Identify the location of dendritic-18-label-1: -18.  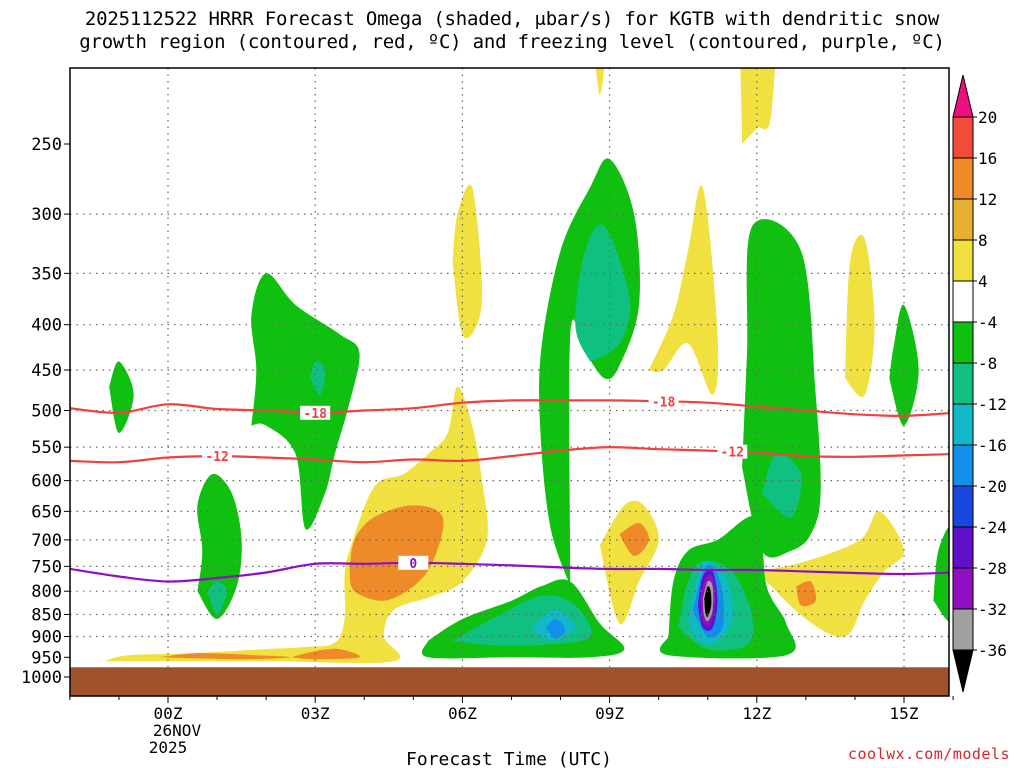
(664, 402).